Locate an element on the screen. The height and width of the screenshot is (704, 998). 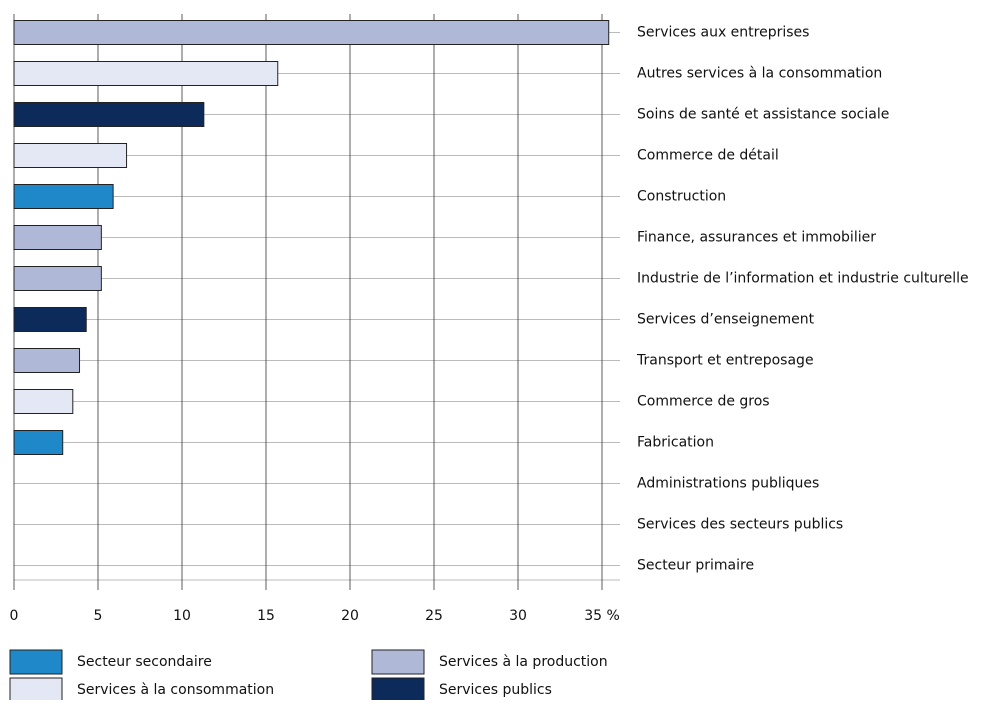
category-label: Transport et entreposage is located at coordinates (725, 361).